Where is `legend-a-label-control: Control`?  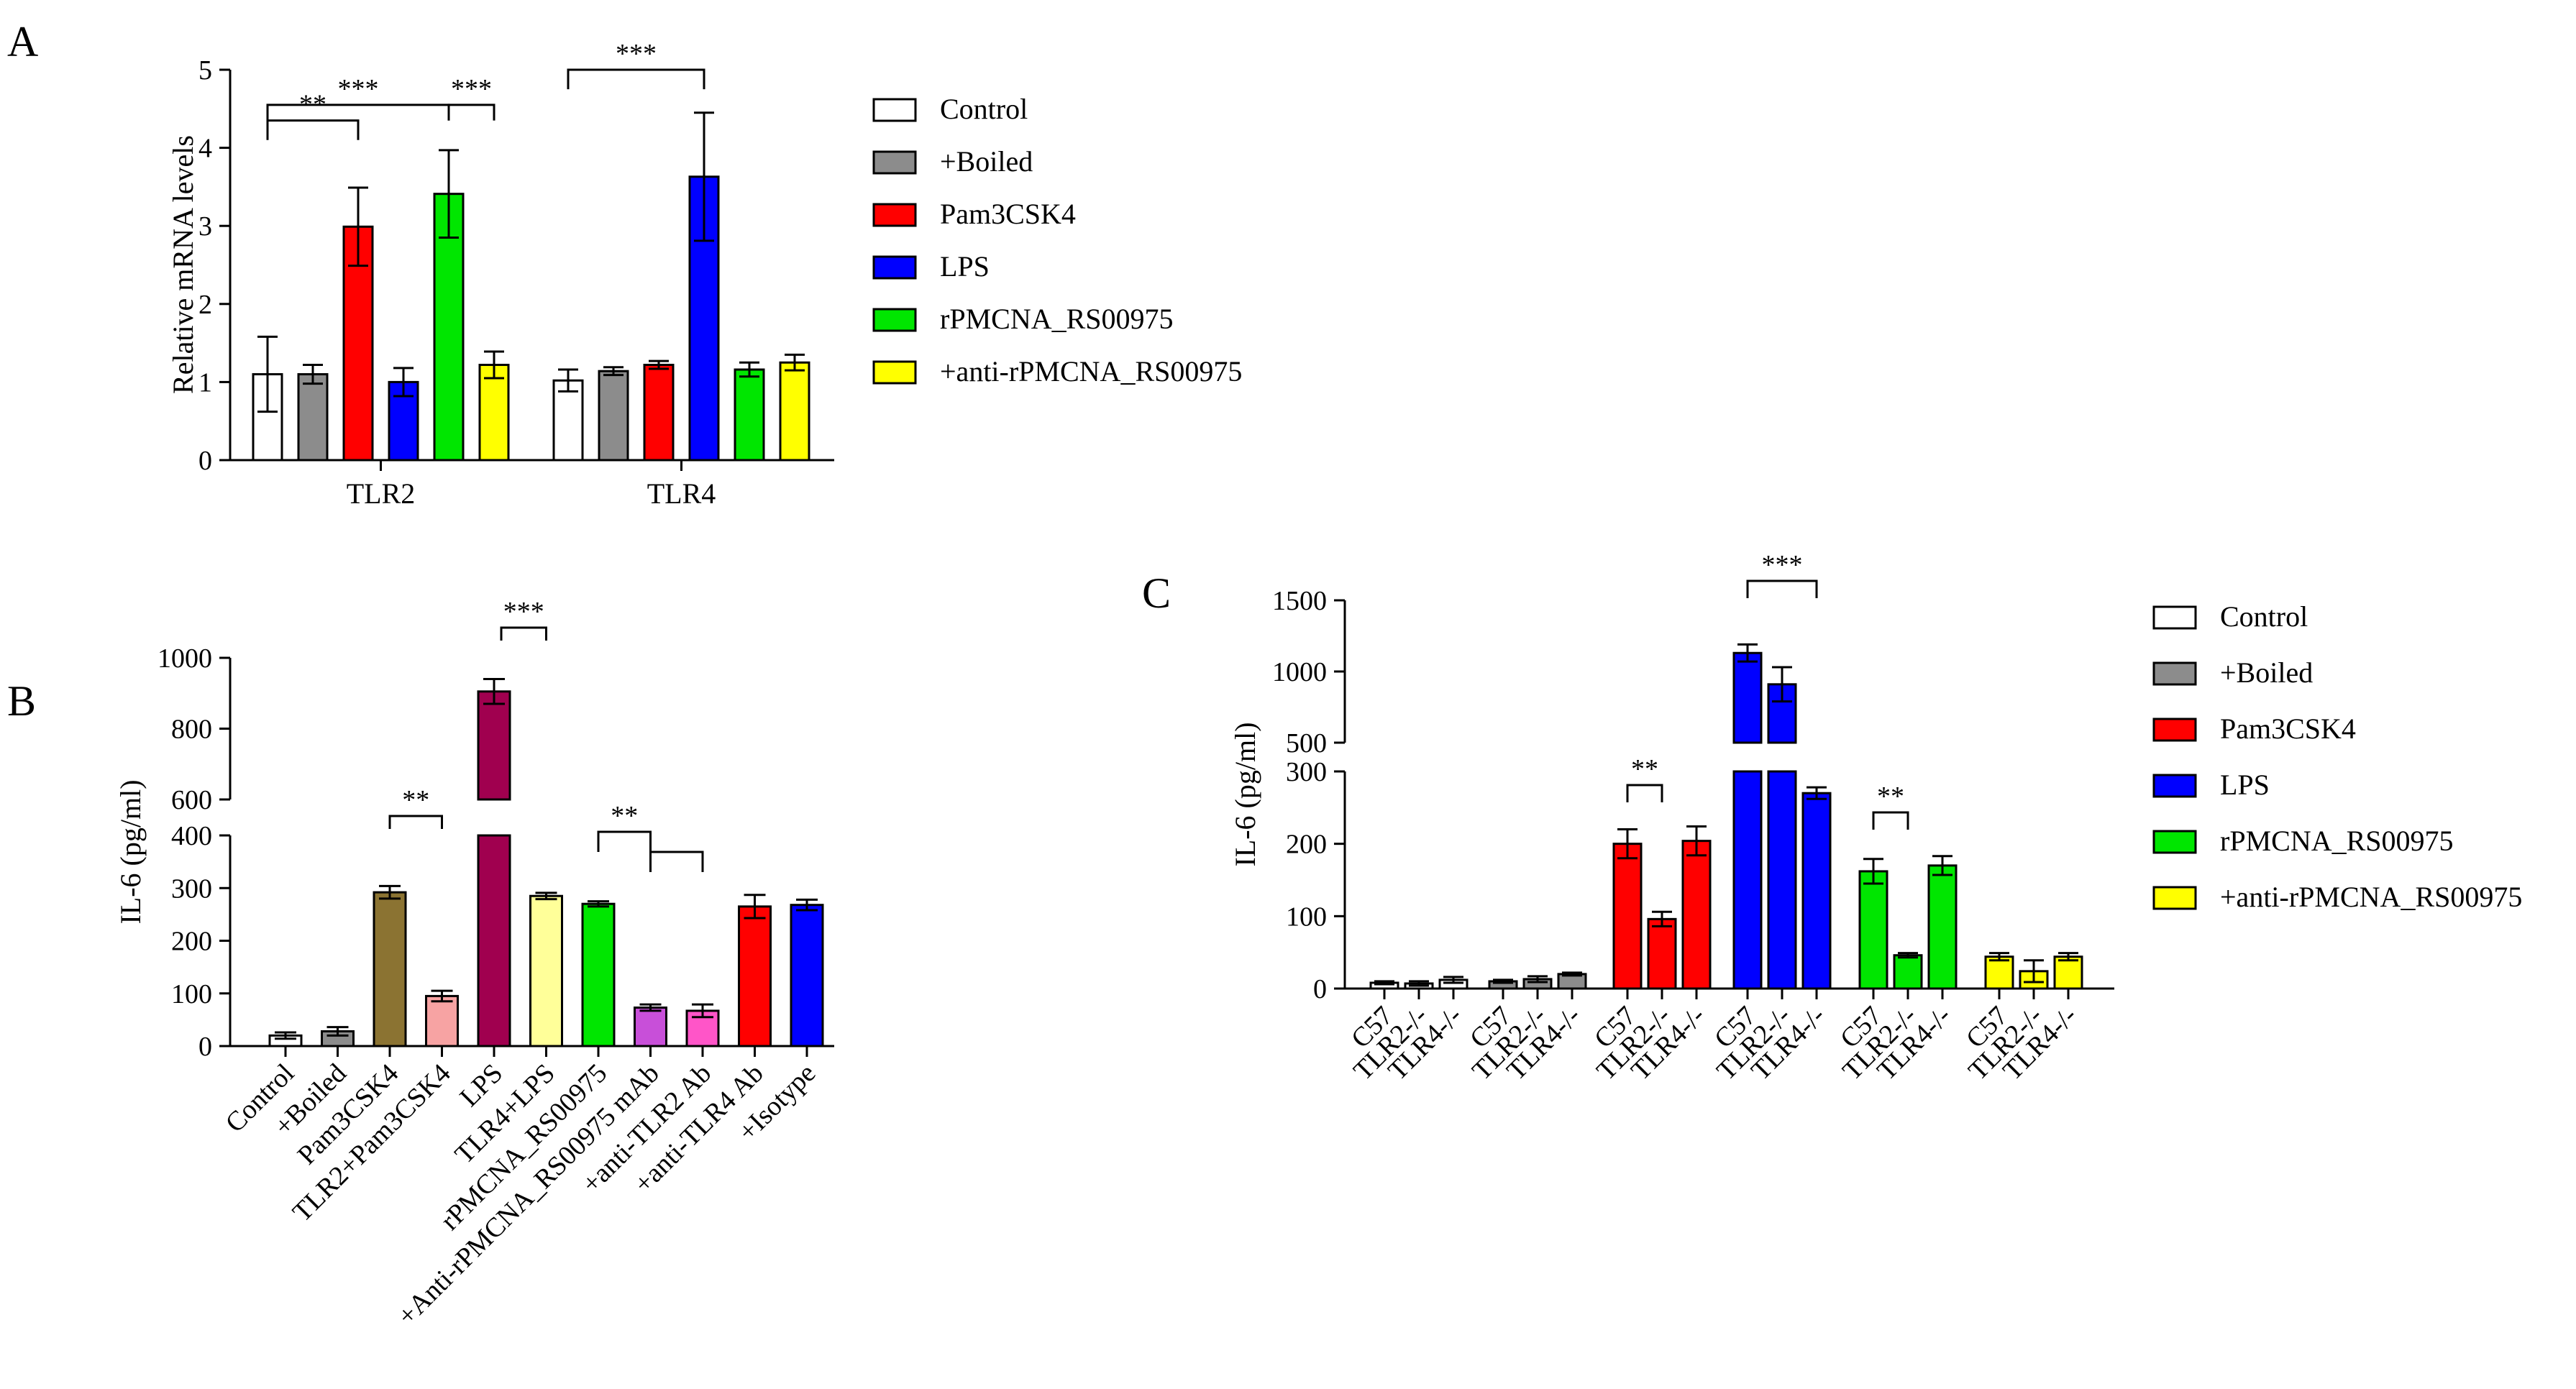 legend-a-label-control: Control is located at coordinates (984, 109).